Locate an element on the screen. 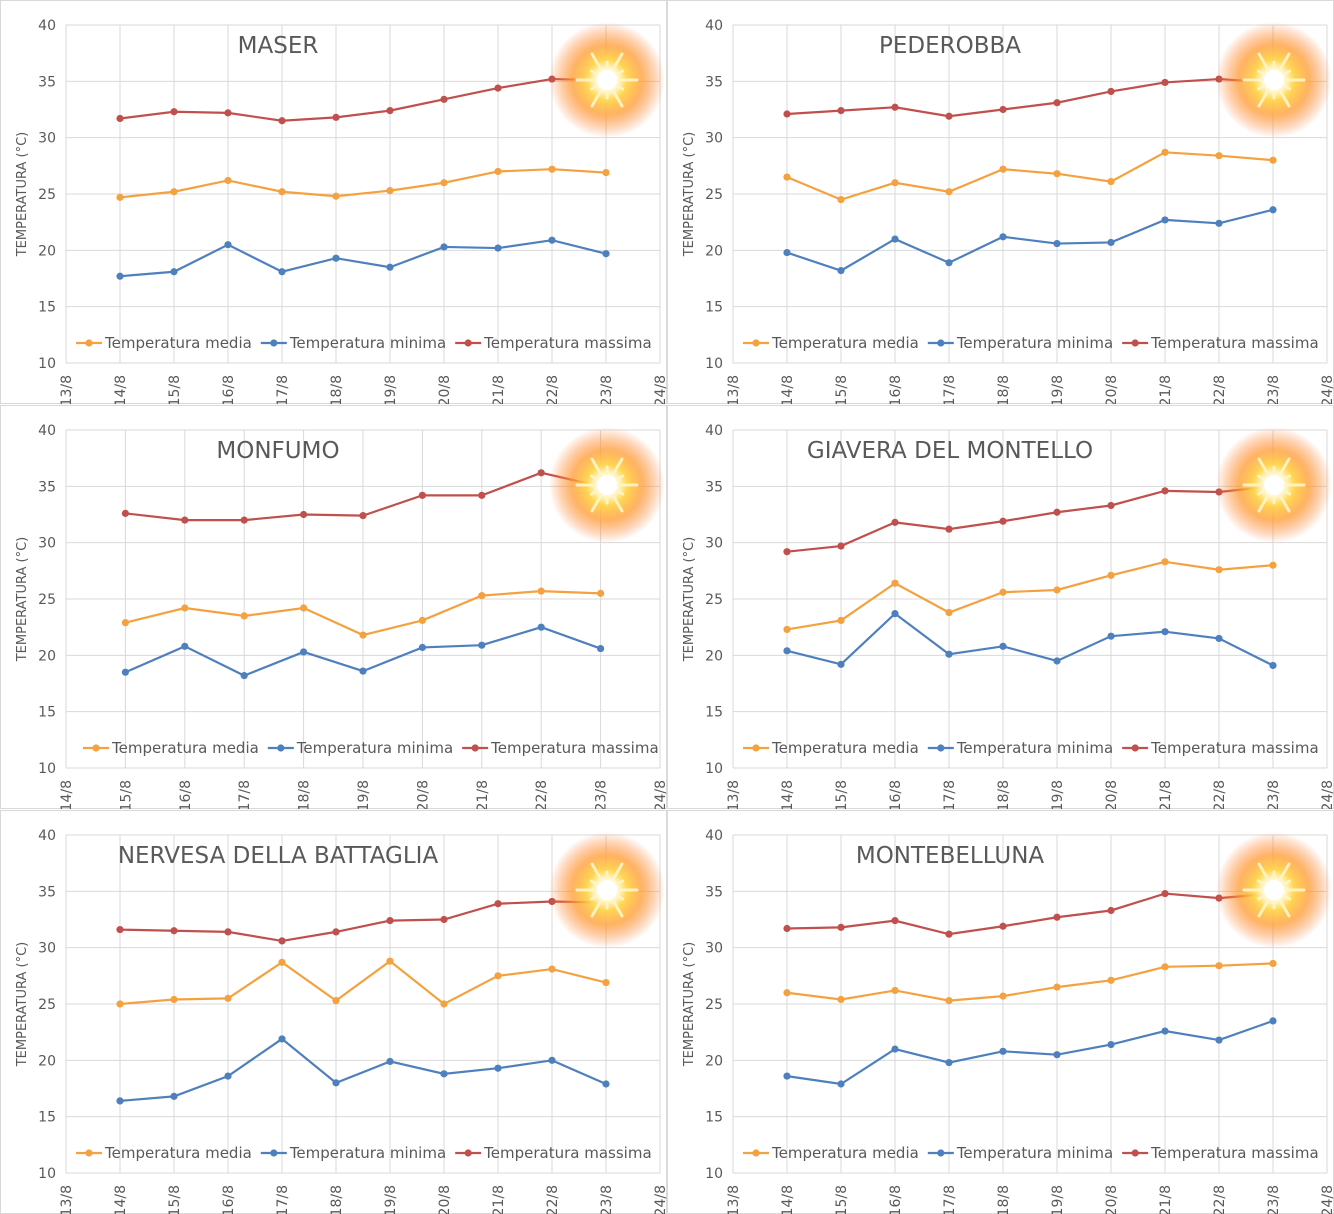  y-tick-label: 20 is located at coordinates (47, 1061).